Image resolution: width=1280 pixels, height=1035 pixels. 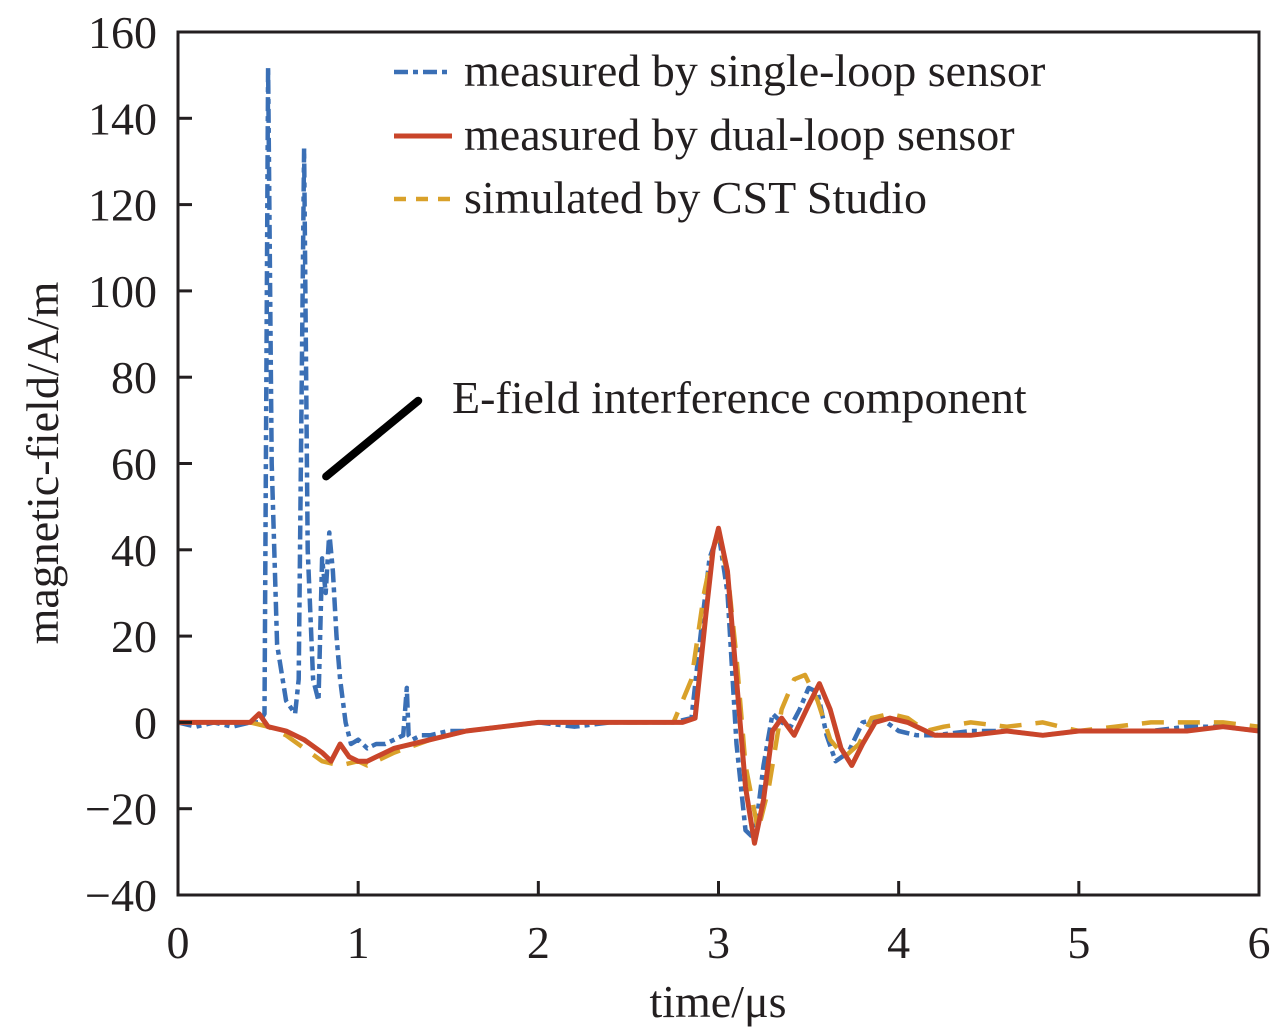 What do you see at coordinates (122, 205) in the screenshot?
I see `y-tick-label: 120` at bounding box center [122, 205].